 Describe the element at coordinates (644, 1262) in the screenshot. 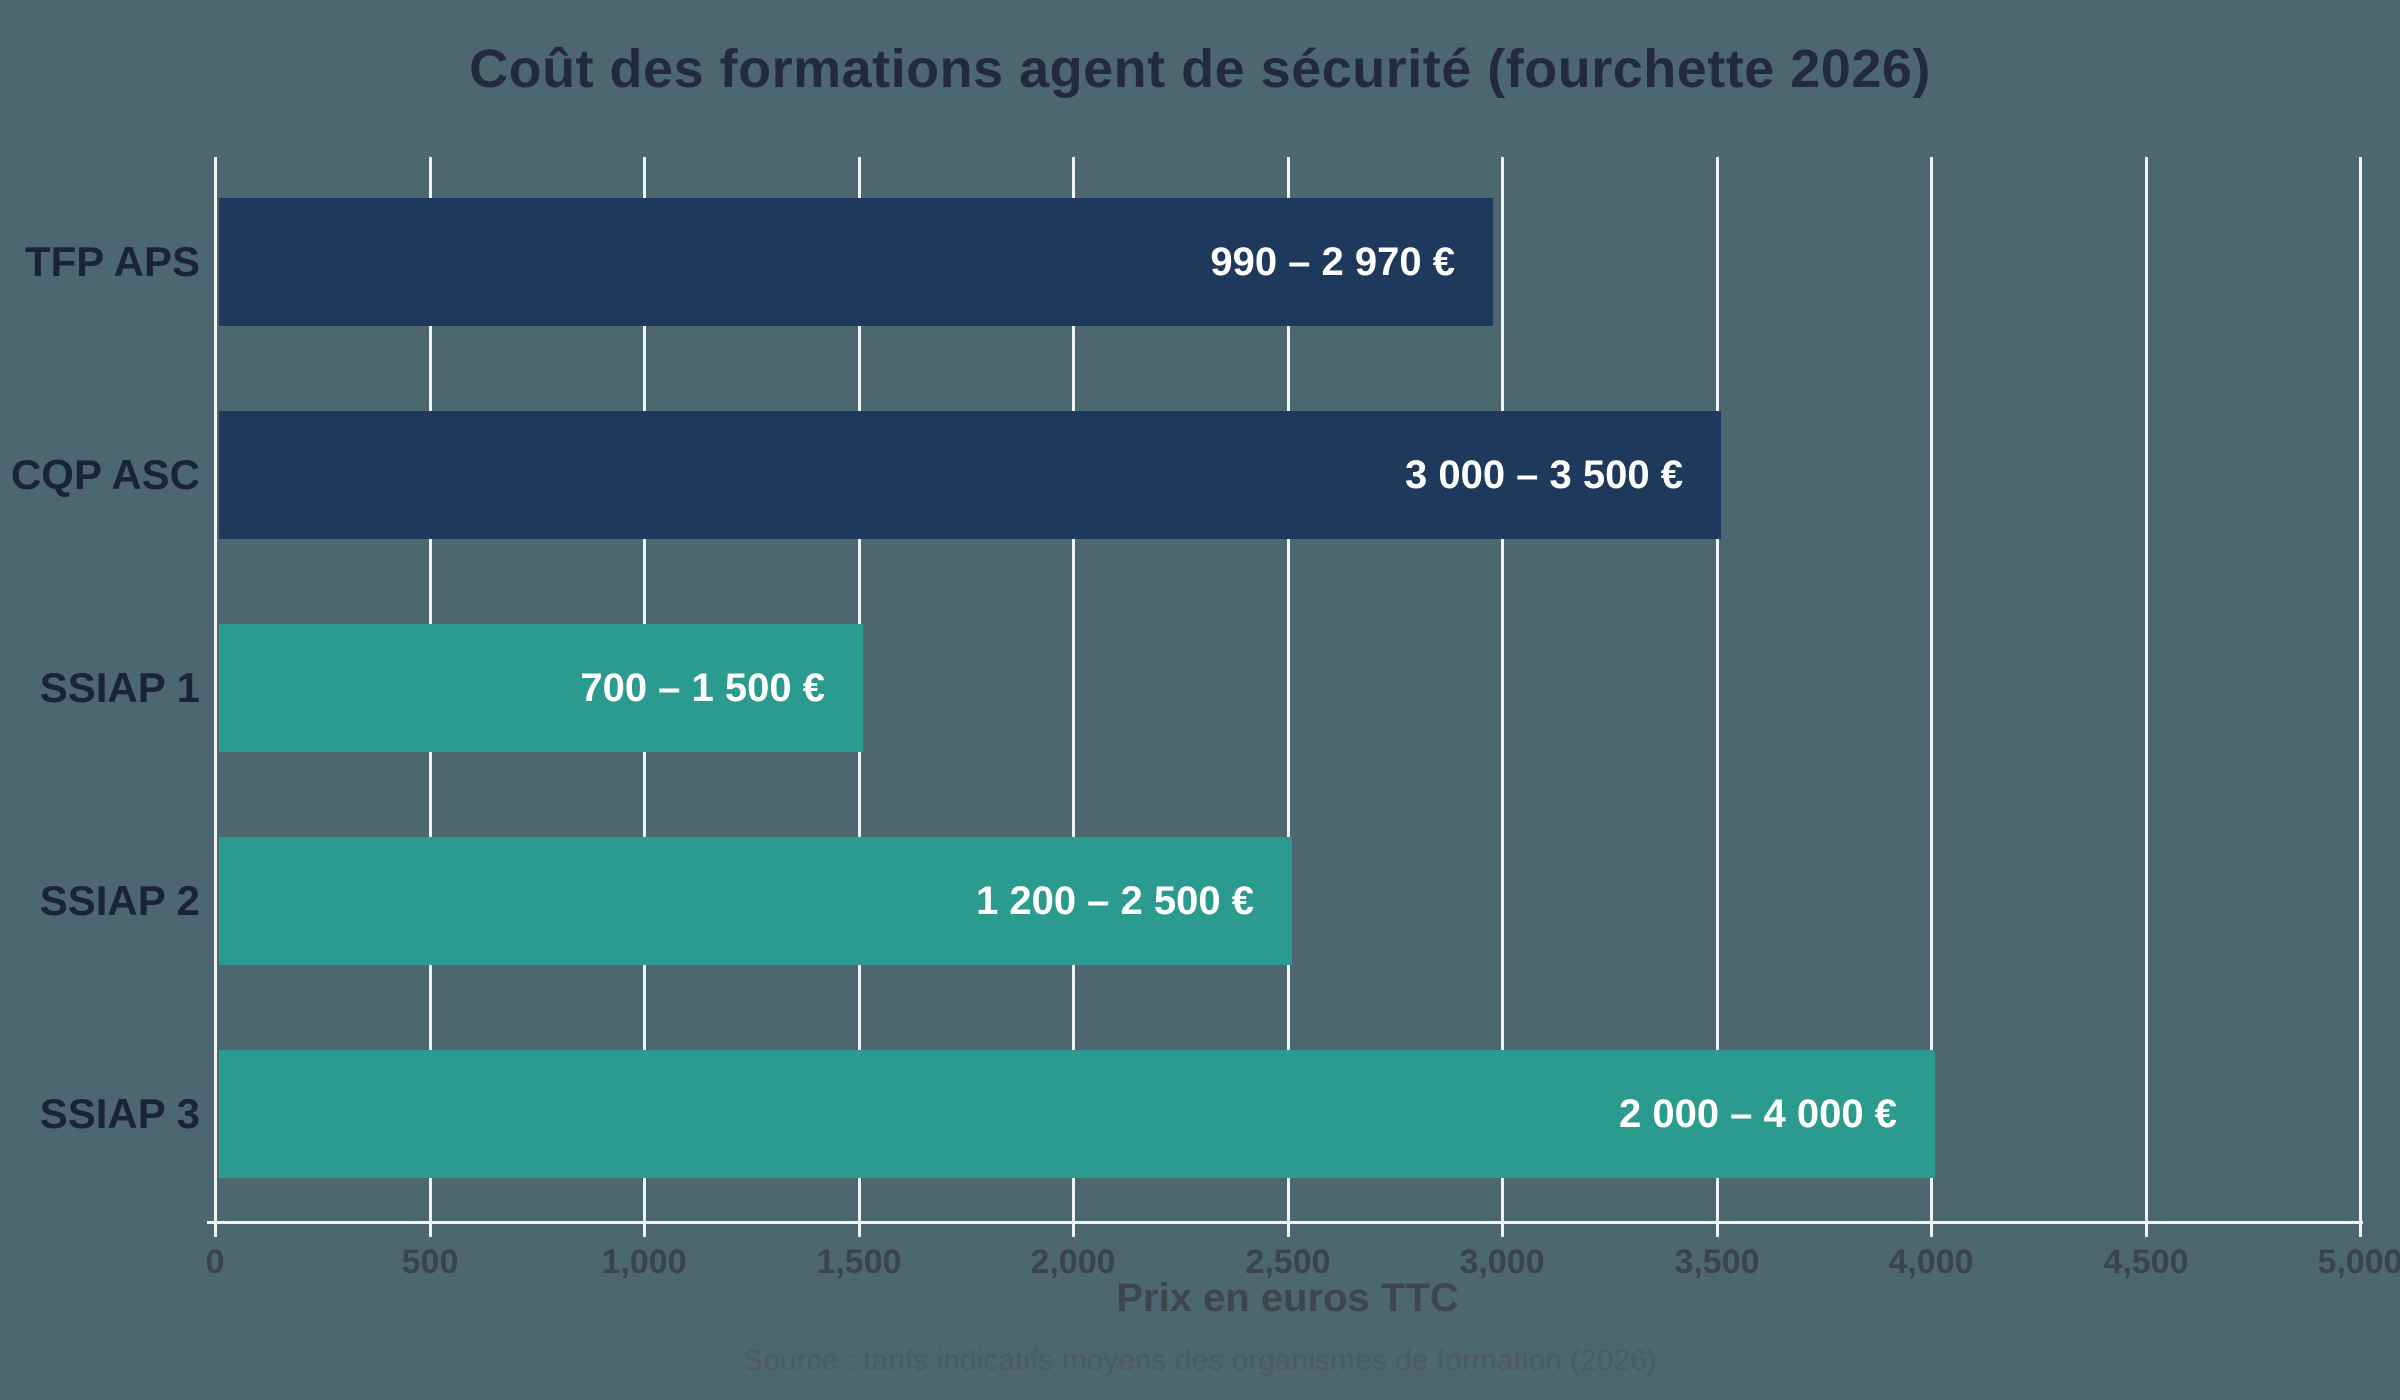

I see `x-tick-label: 1,000` at that location.